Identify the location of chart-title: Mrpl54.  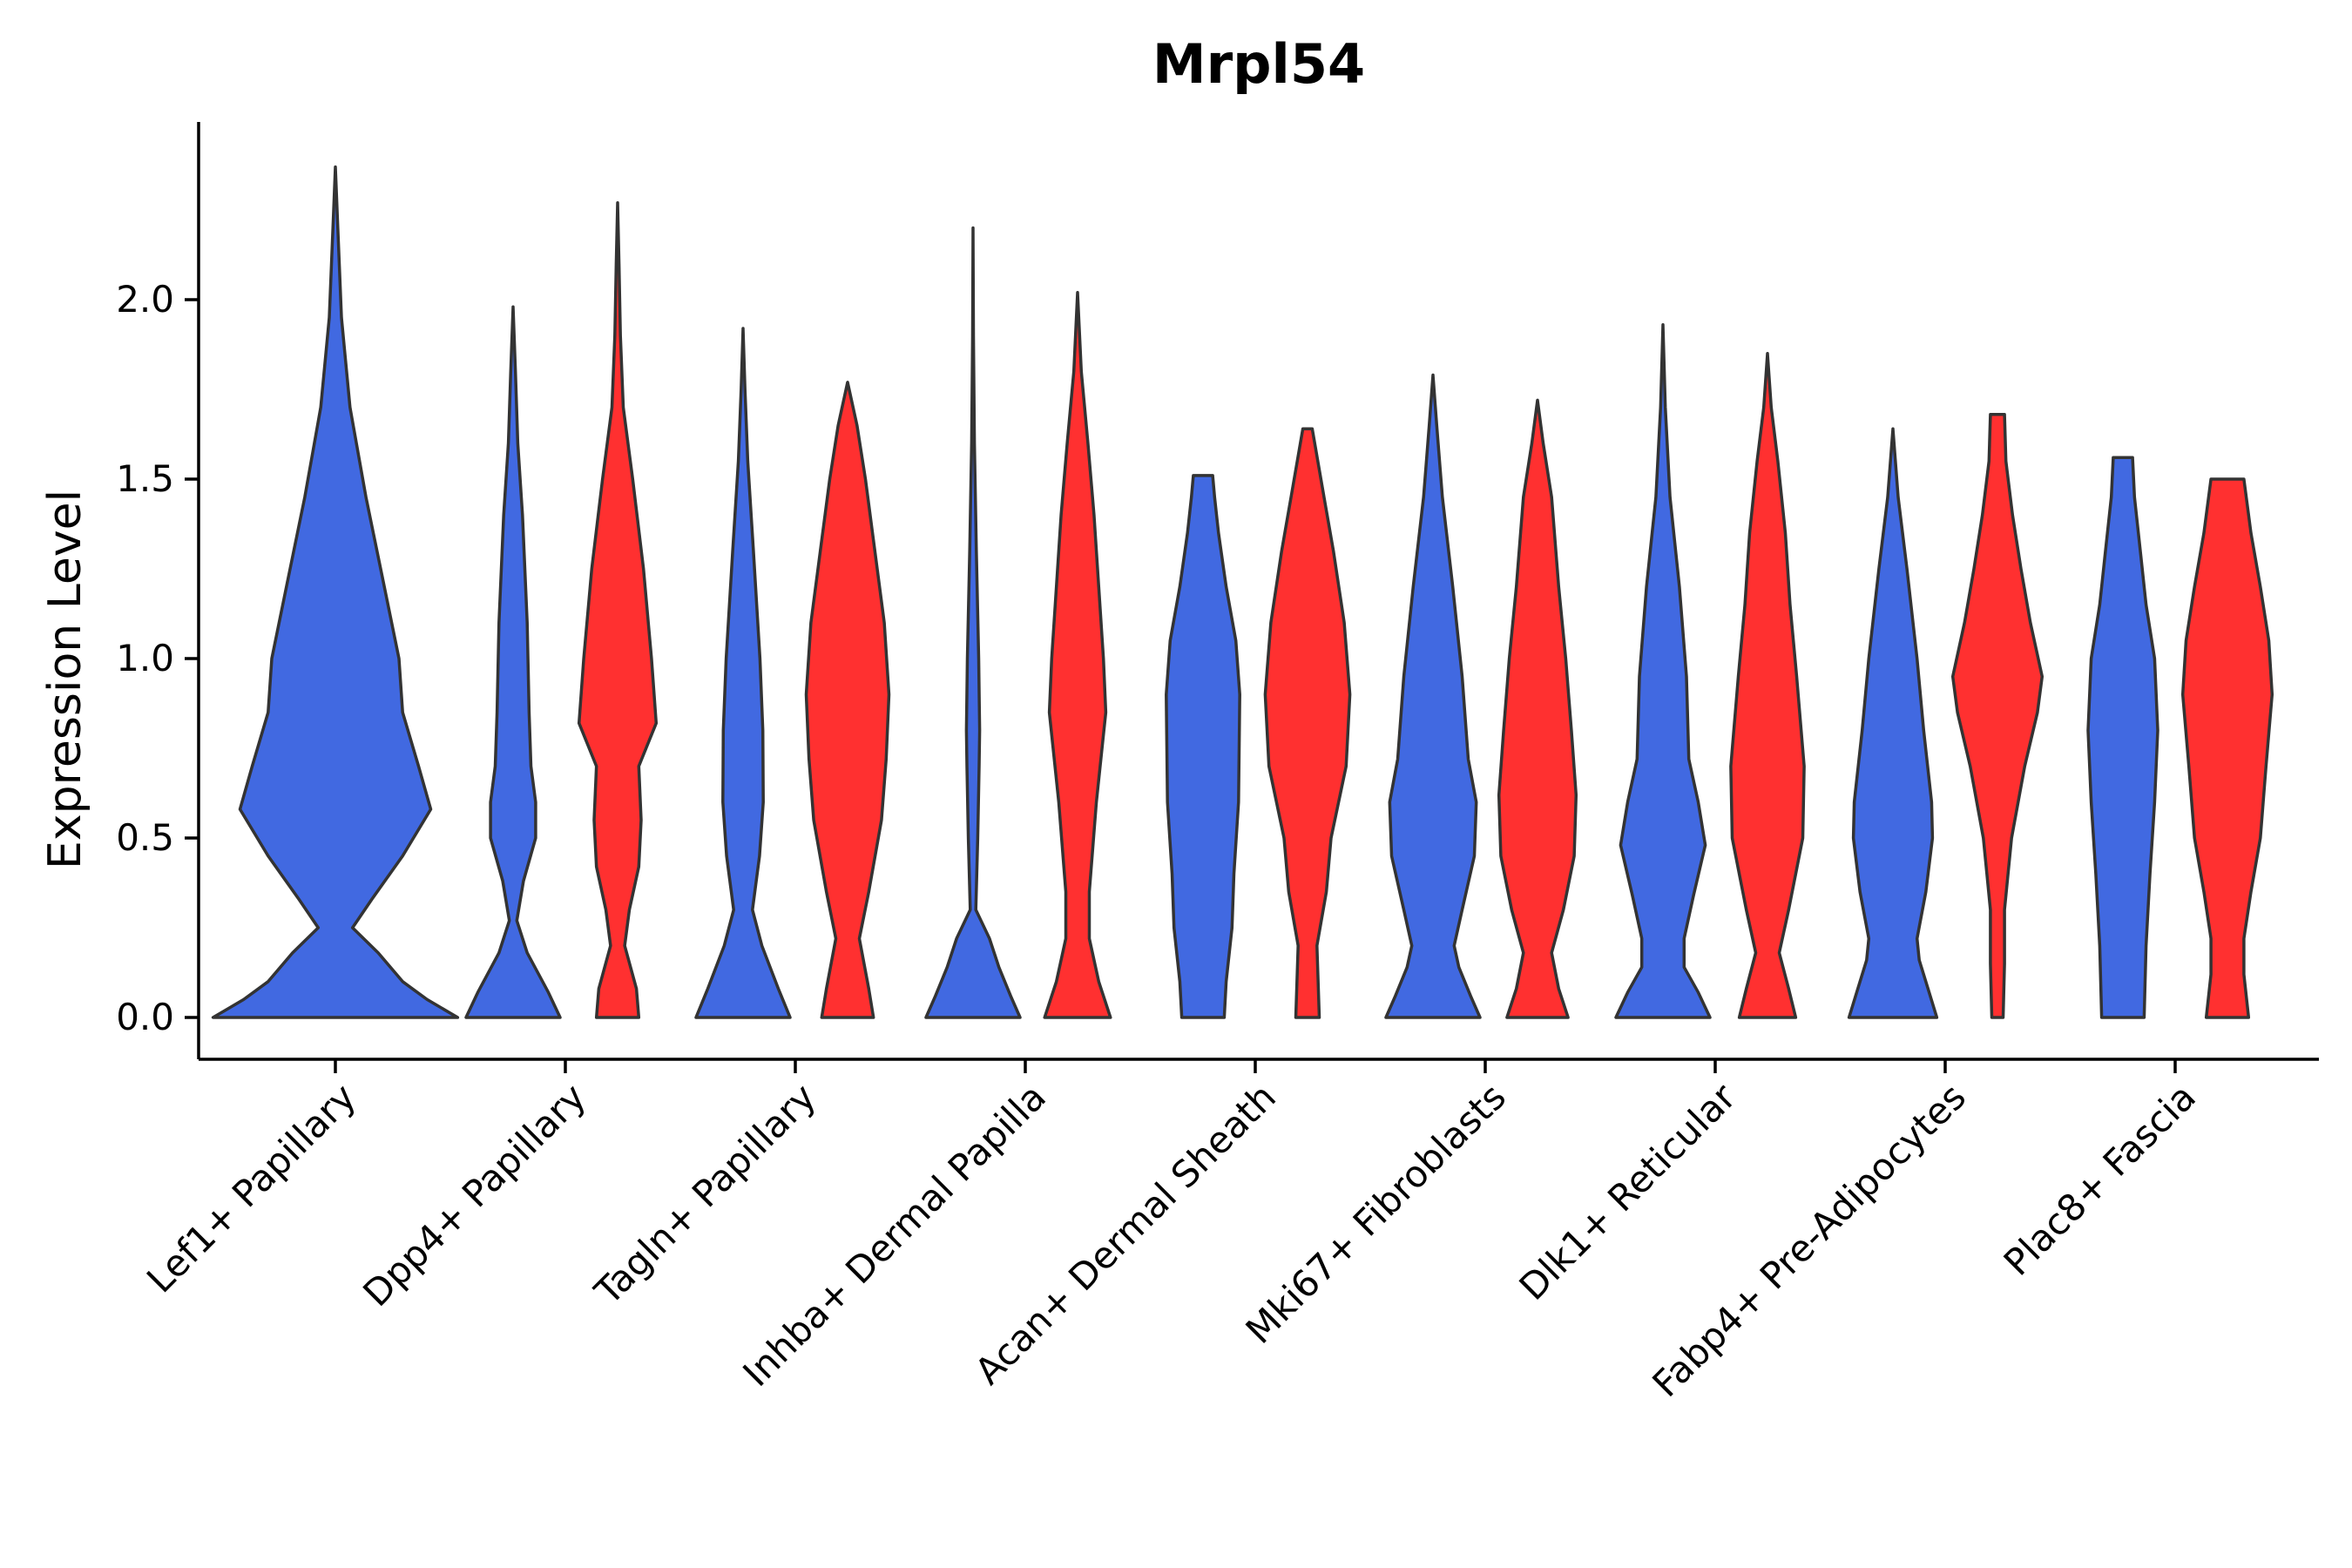
(1258, 64).